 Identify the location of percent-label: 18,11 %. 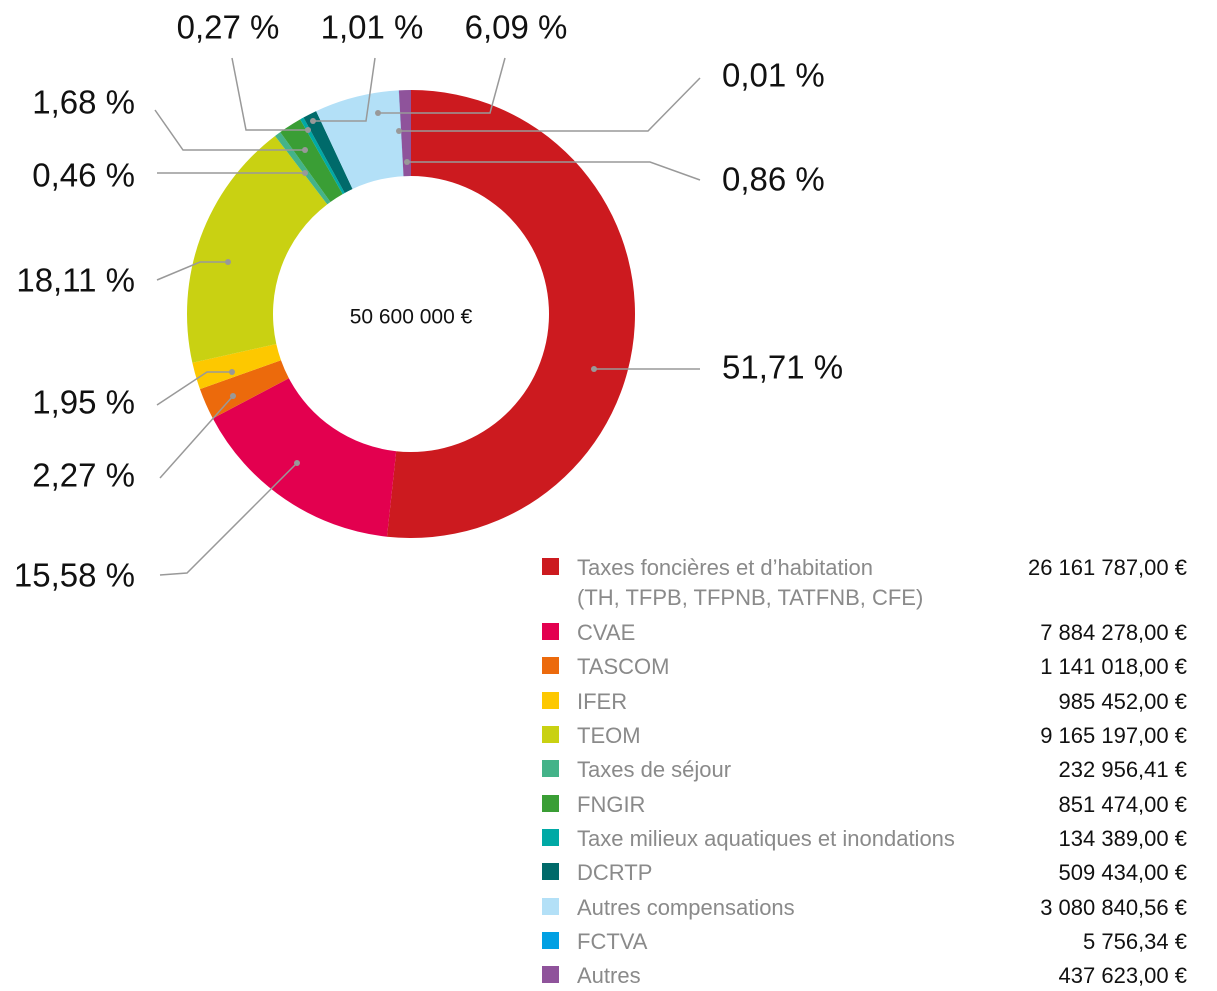
(75, 280).